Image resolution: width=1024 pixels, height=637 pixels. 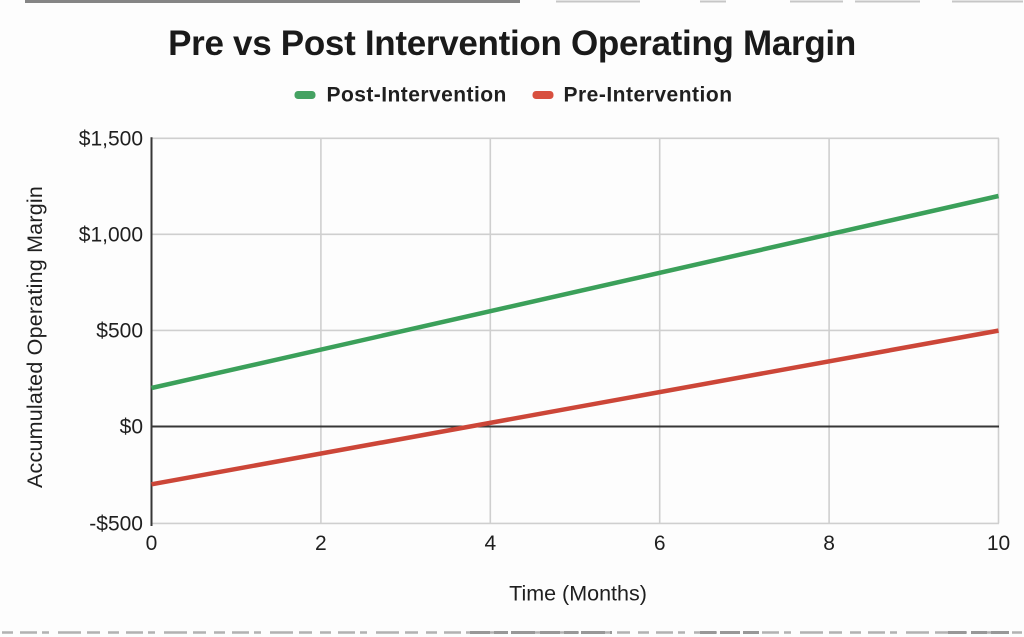 What do you see at coordinates (648, 95) in the screenshot?
I see `svg-text: Pre-Intervention` at bounding box center [648, 95].